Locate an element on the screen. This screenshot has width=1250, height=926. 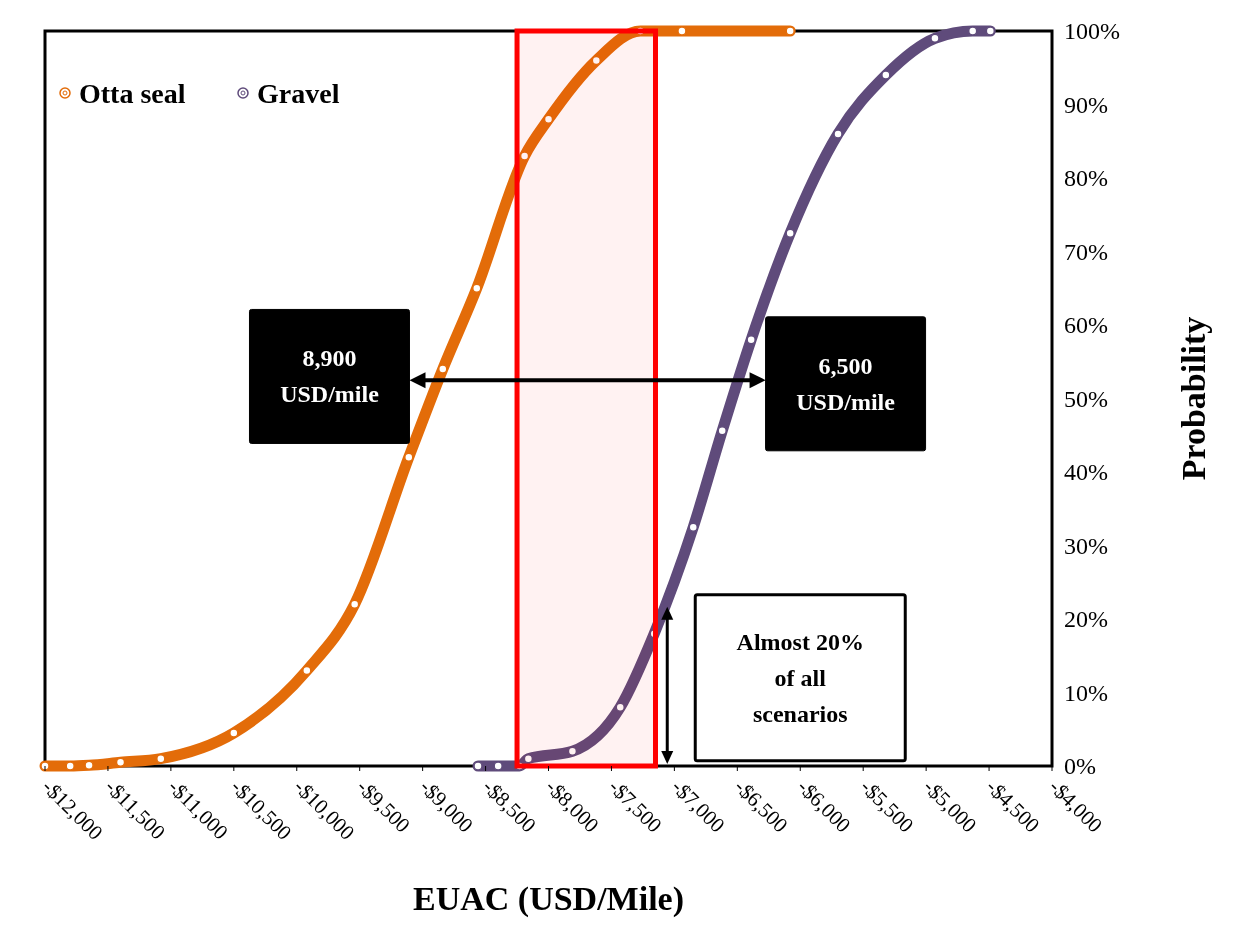
annotation: 6,500 USD/mile is located at coordinates (846, 383).